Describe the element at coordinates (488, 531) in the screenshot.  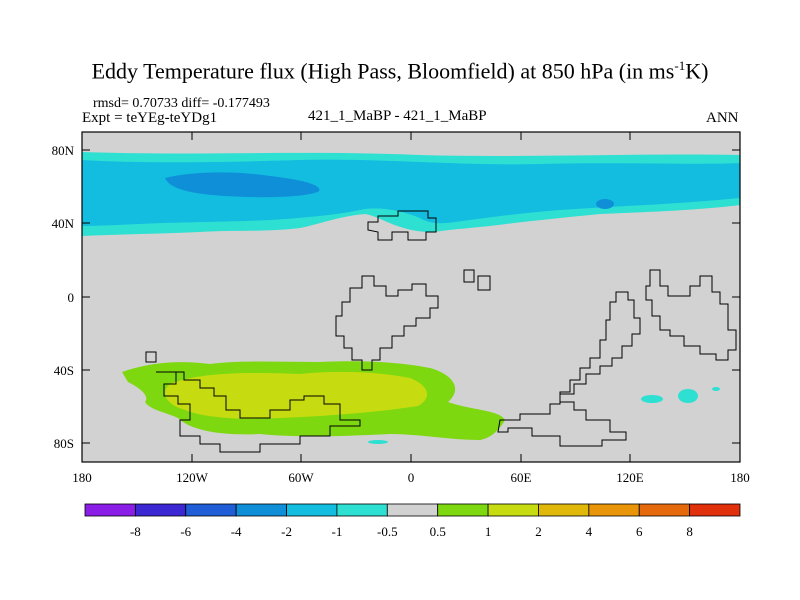
I see `colorbar-label-7: 1` at that location.